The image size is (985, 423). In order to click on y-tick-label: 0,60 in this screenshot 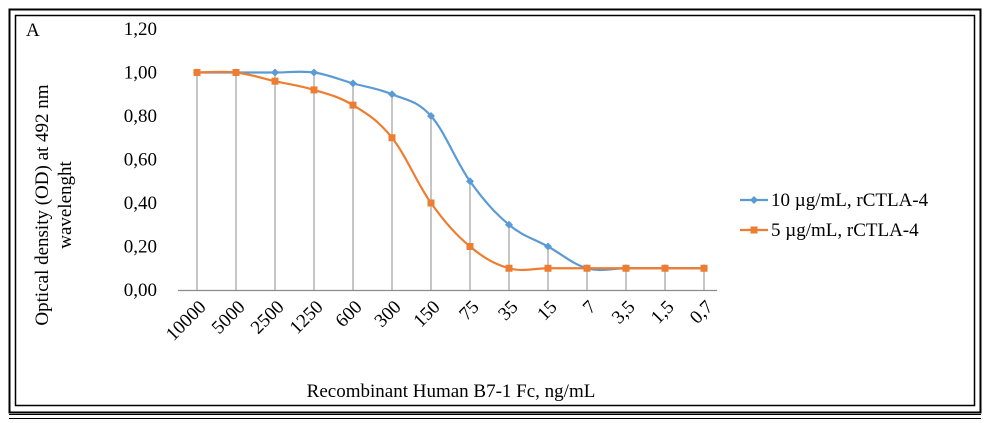, I will do `click(140, 160)`.